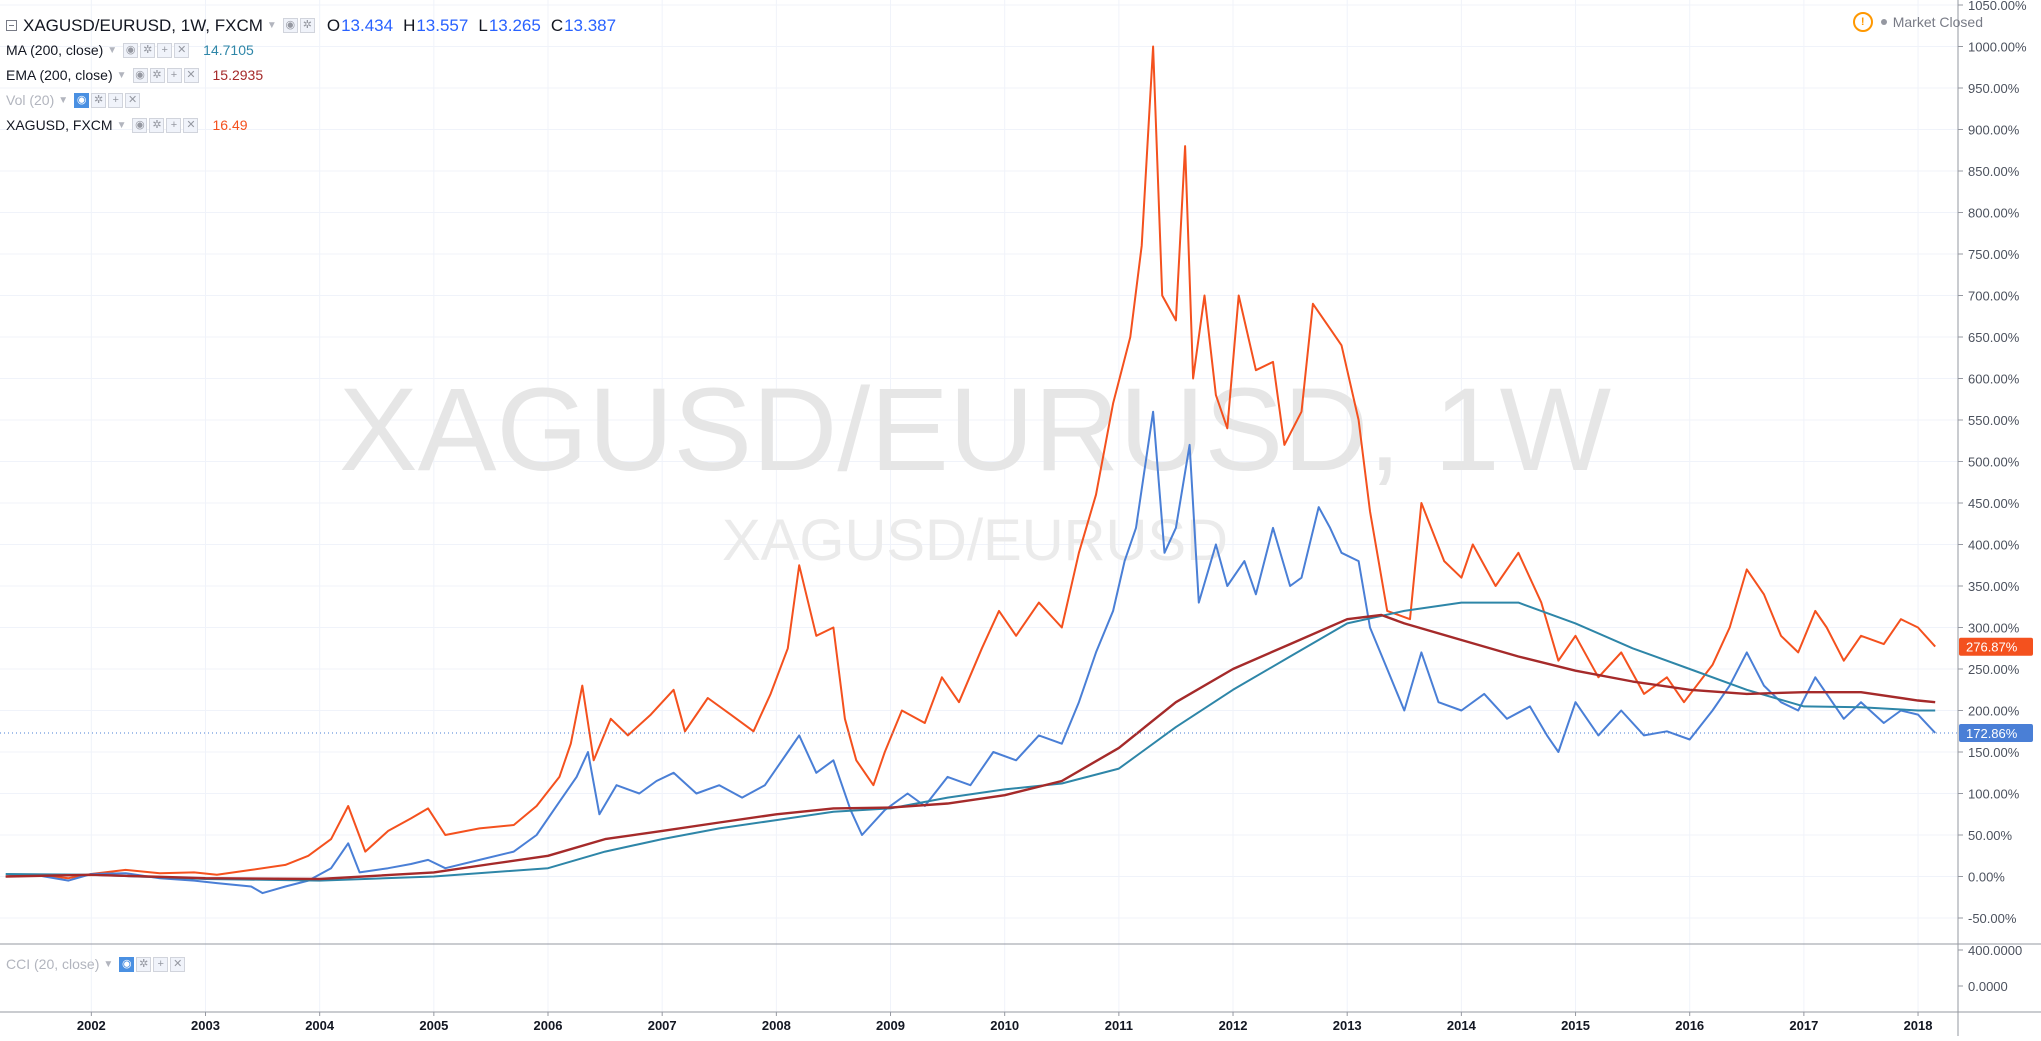 The width and height of the screenshot is (2041, 1041). Describe the element at coordinates (1994, 669) in the screenshot. I see `y-tick-label: 250.00%` at that location.